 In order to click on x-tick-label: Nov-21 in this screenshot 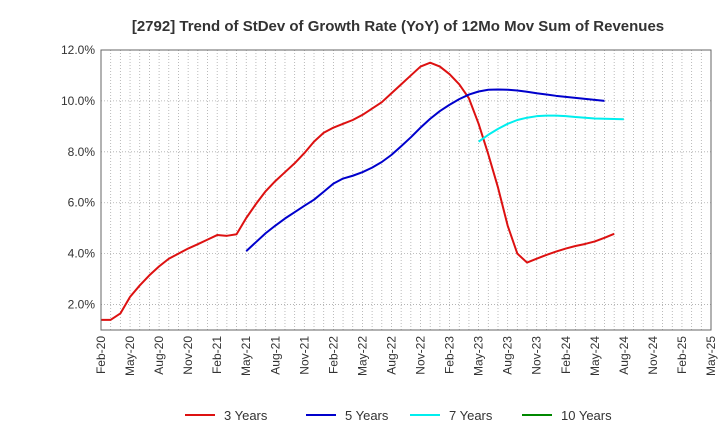, I will do `click(304, 355)`.